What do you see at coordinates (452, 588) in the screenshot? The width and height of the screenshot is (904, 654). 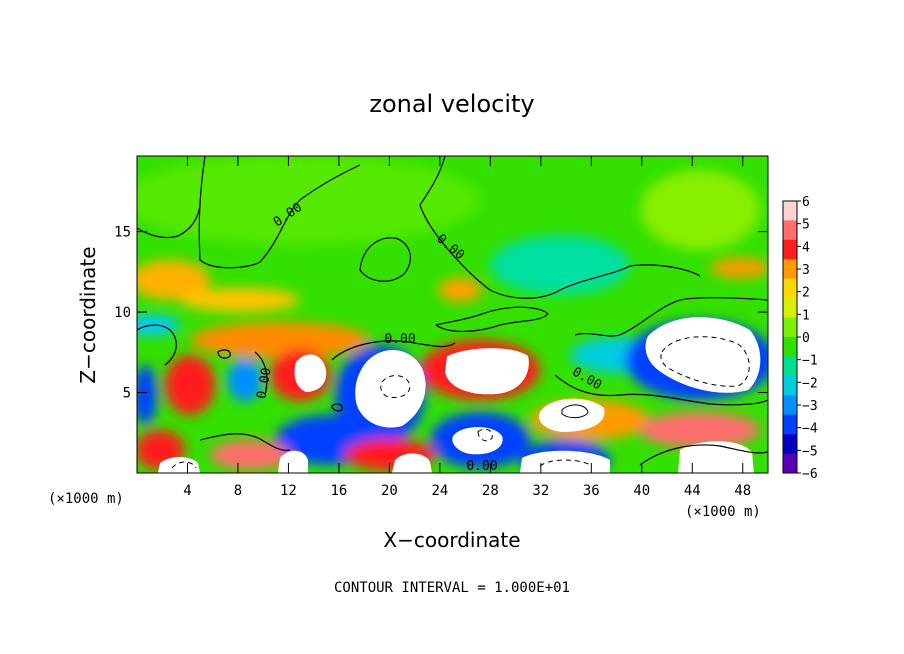 I see `contour-interval-note: CONTOUR INTERVAL = 1.000E+01` at bounding box center [452, 588].